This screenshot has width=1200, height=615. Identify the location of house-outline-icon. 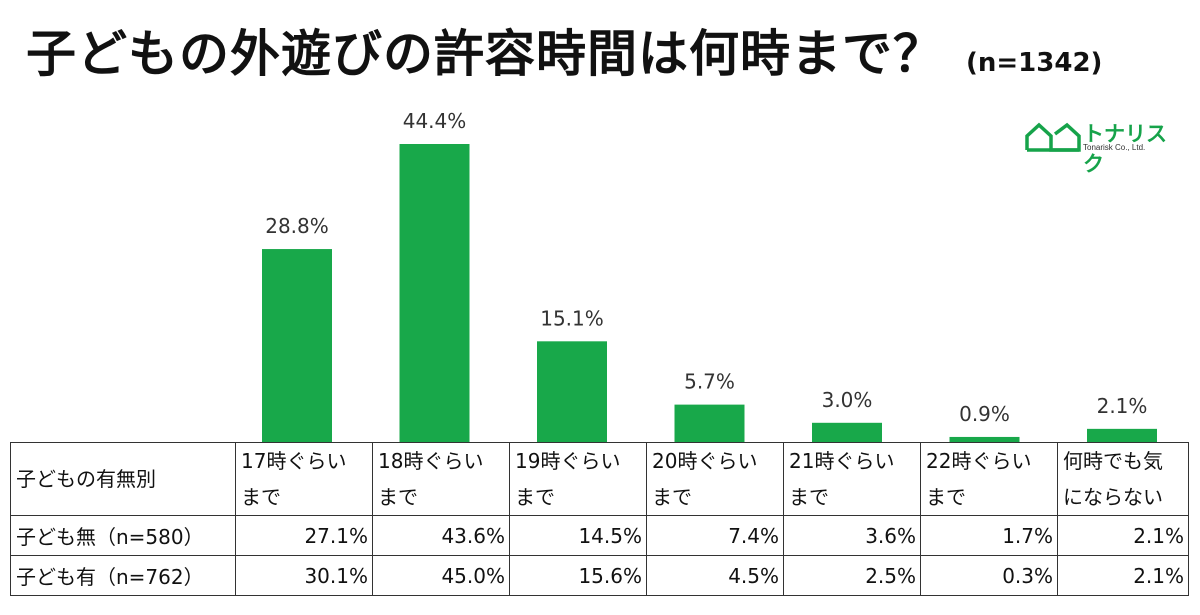
(1053, 137).